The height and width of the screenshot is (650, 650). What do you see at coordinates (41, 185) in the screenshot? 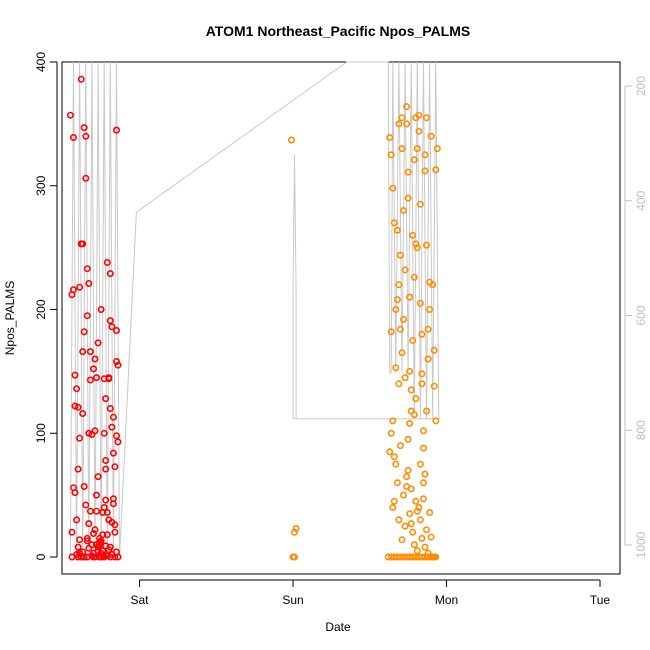
I see `y-tick-label: 300` at bounding box center [41, 185].